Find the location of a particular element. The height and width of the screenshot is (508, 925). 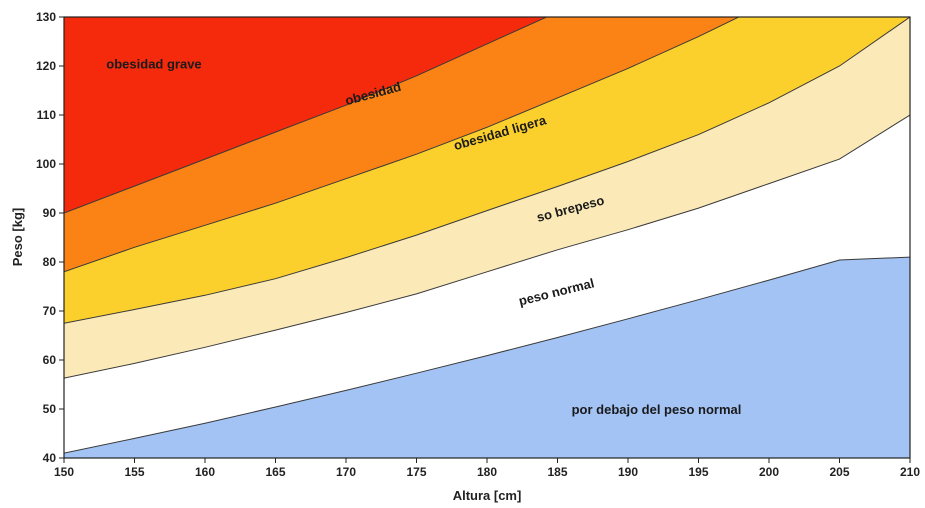

x-tick-label: 205 is located at coordinates (839, 472).